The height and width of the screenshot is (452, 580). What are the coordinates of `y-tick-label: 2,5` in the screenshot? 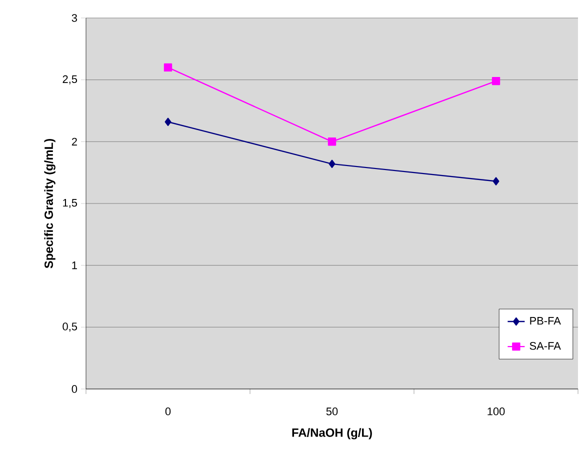 It's located at (70, 79).